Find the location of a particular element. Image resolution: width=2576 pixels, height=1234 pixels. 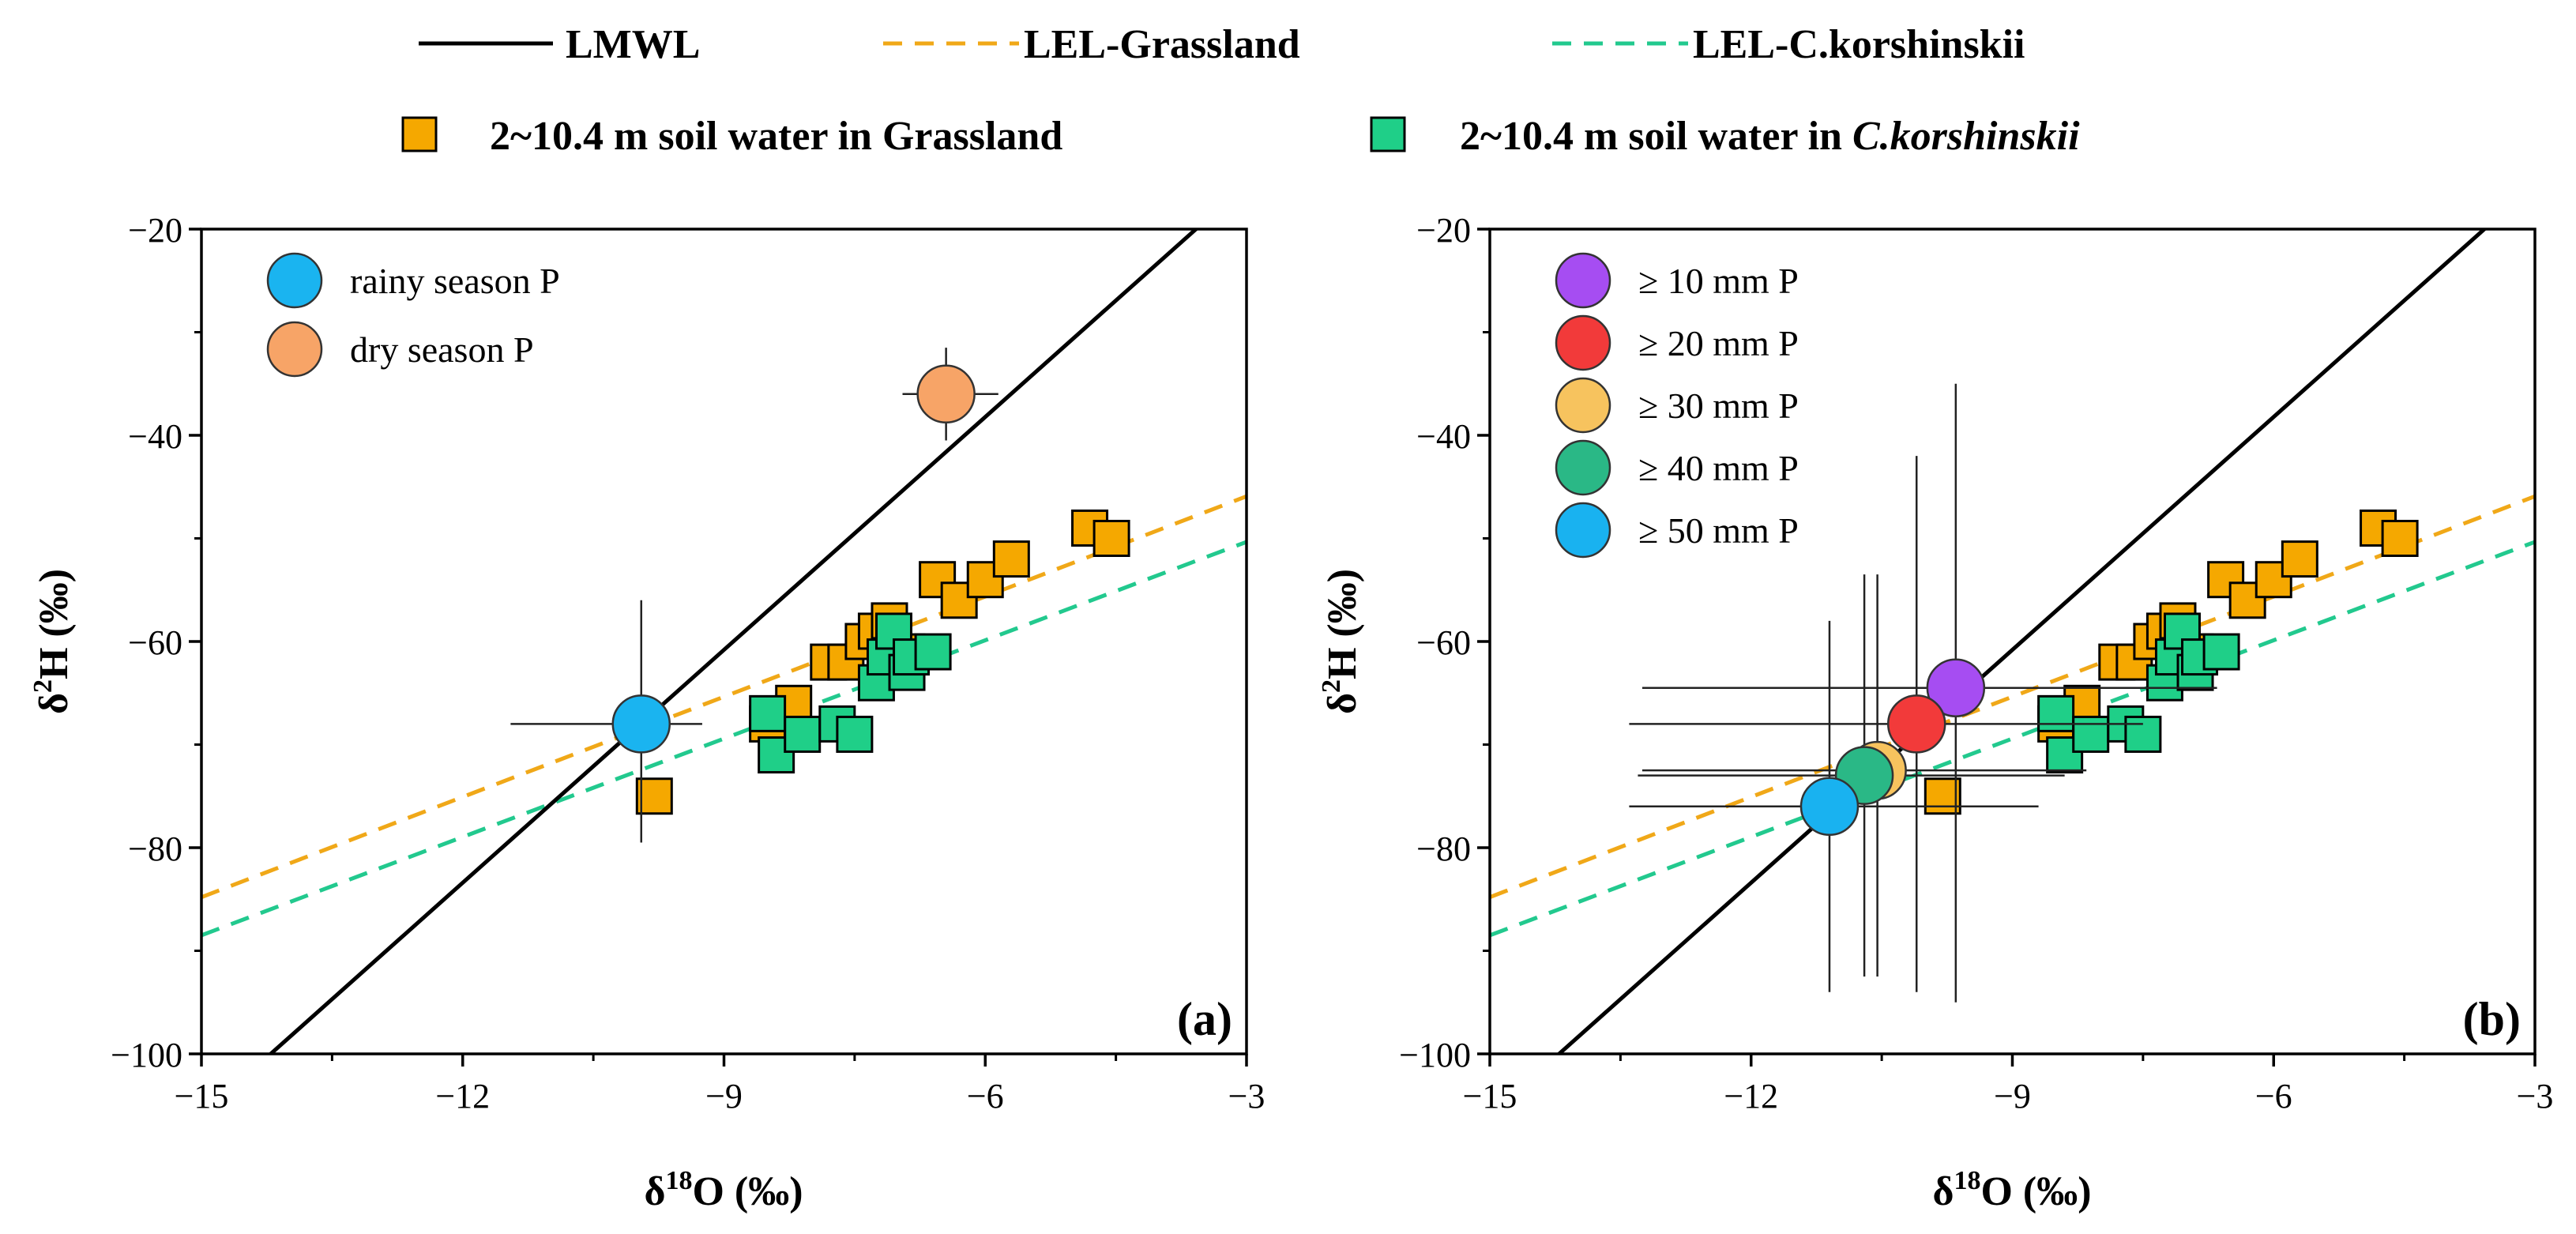

panel-b-x-axis-title: δ18O (‰) is located at coordinates (2011, 1190).